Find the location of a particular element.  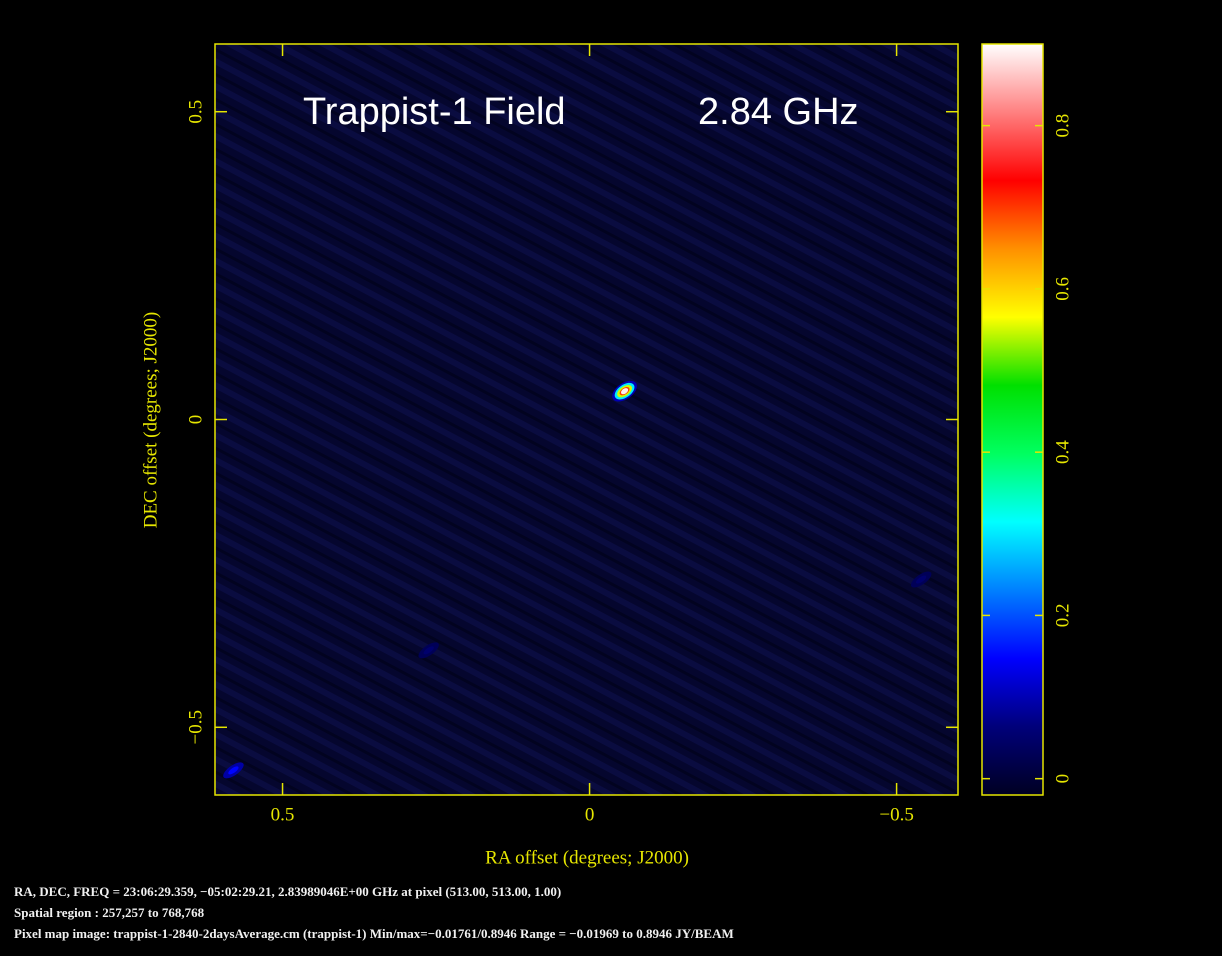

x-axis-label: RA offset (degrees; J2000) is located at coordinates (587, 857).